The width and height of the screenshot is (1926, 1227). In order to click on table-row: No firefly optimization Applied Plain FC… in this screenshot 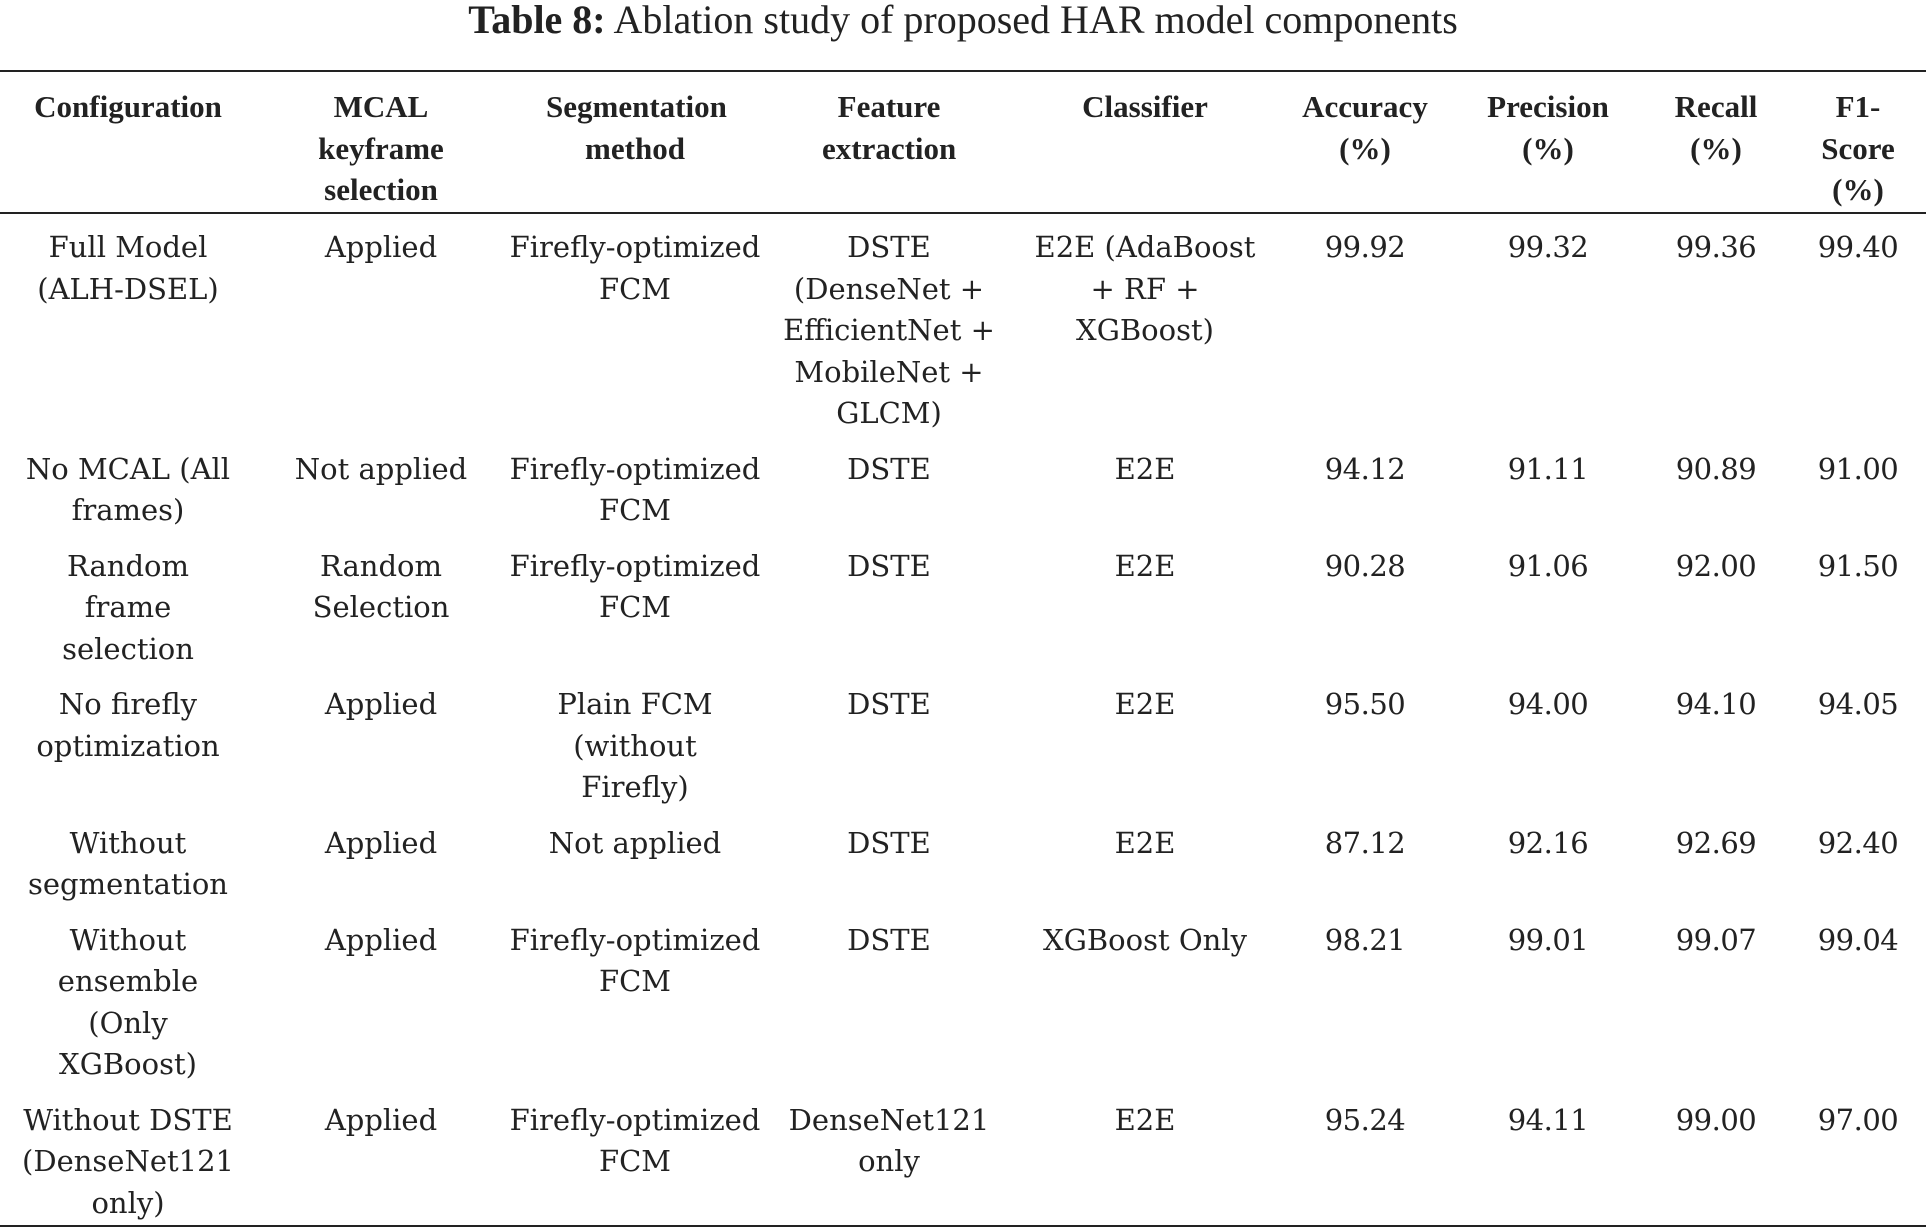, I will do `click(963, 740)`.